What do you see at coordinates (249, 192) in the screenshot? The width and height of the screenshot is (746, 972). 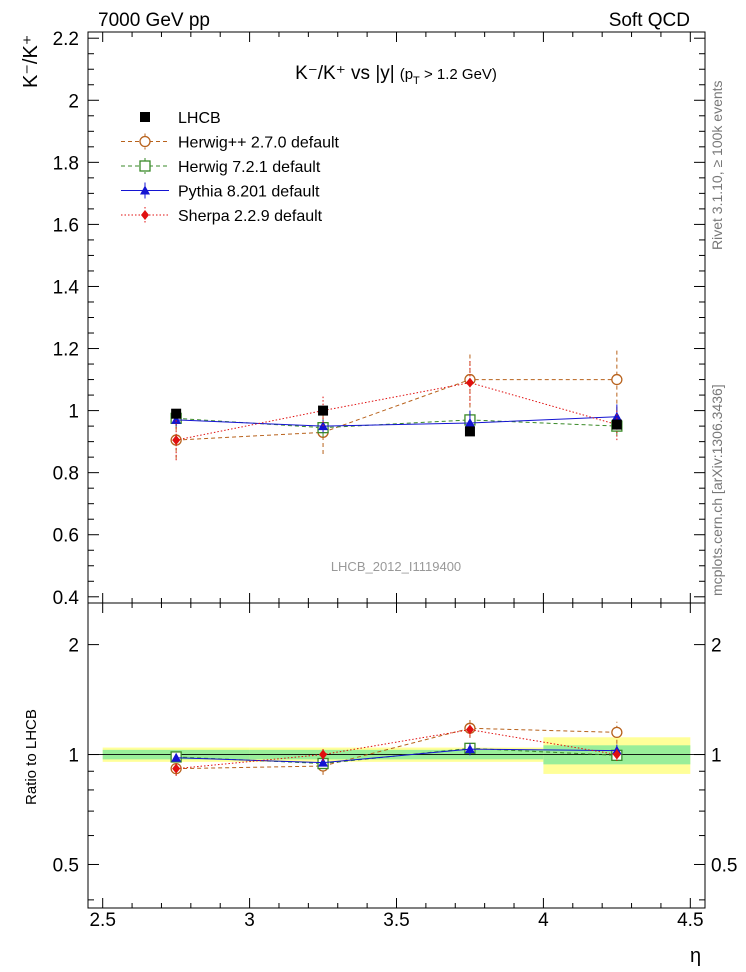 I see `legend-label: Pythia 8.201 default` at bounding box center [249, 192].